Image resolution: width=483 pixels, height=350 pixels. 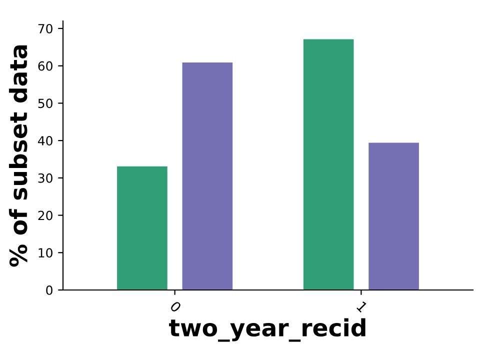 I want to click on y-tick-label: 0, so click(x=49, y=290).